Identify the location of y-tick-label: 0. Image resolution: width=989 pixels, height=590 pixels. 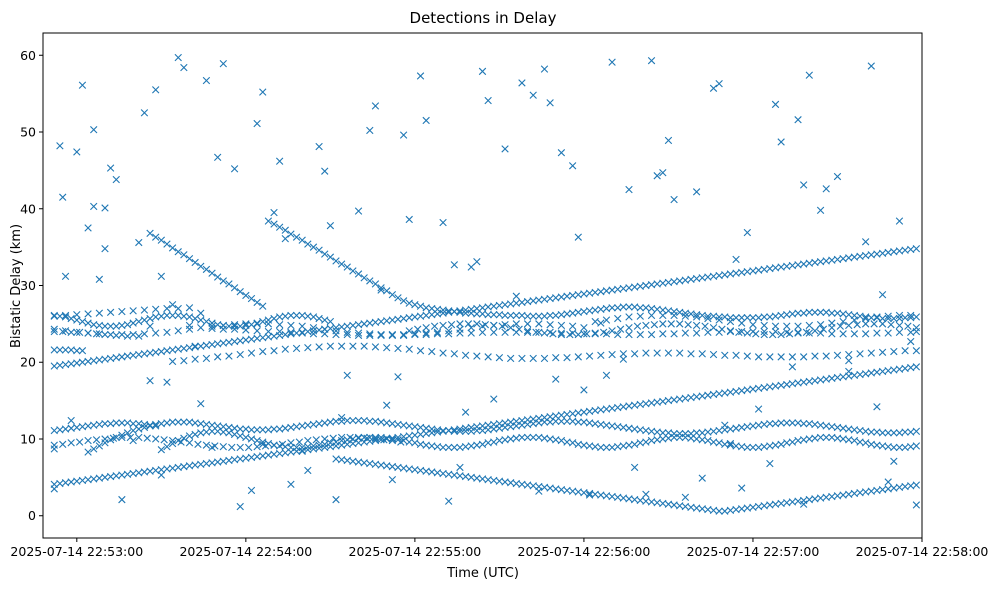
(32, 515).